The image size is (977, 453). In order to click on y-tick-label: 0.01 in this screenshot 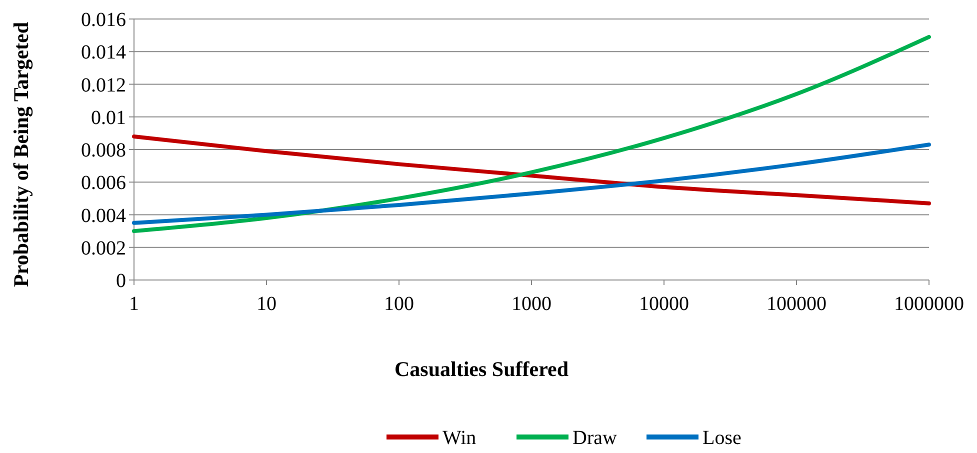, I will do `click(108, 117)`.